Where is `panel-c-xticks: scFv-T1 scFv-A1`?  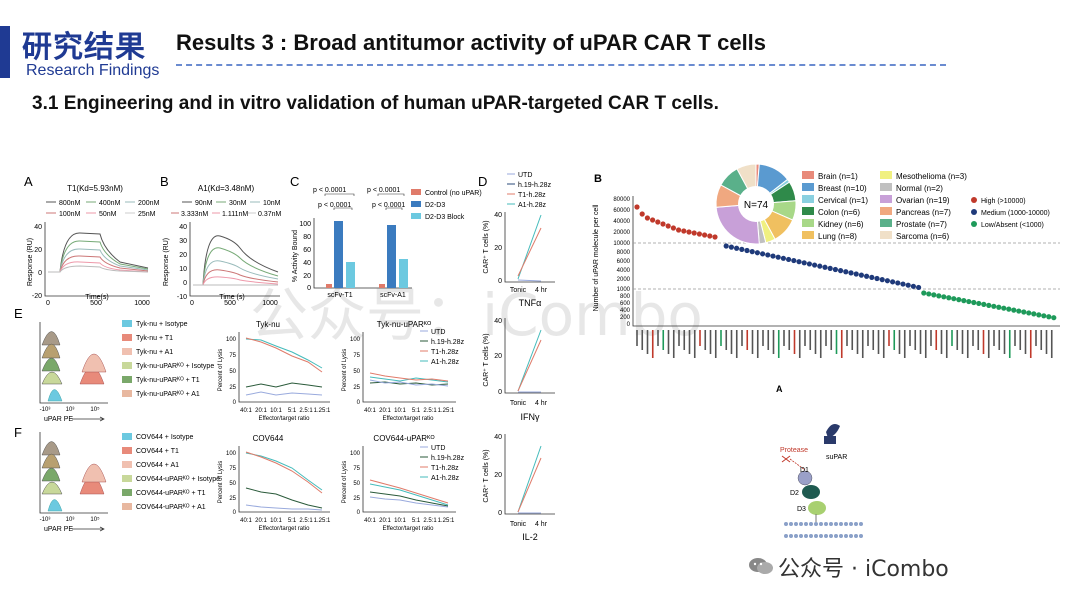 panel-c-xticks: scFv-T1 scFv-A1 is located at coordinates (366, 295).